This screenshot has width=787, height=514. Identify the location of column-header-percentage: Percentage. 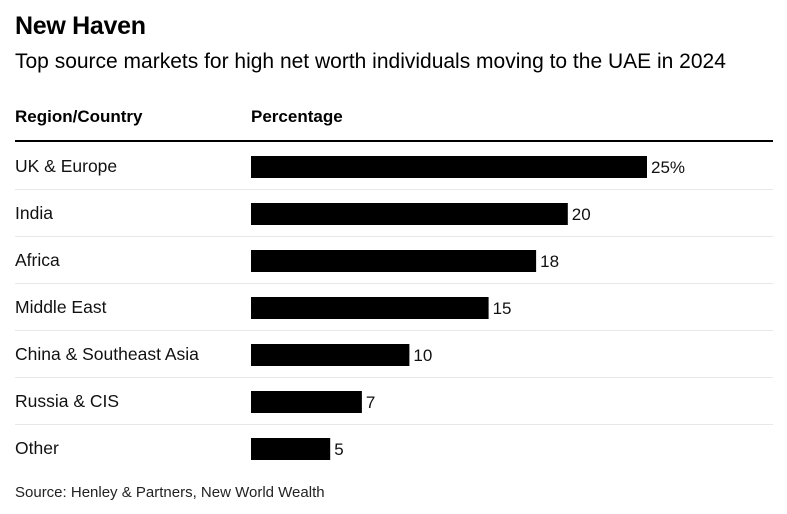
(297, 116).